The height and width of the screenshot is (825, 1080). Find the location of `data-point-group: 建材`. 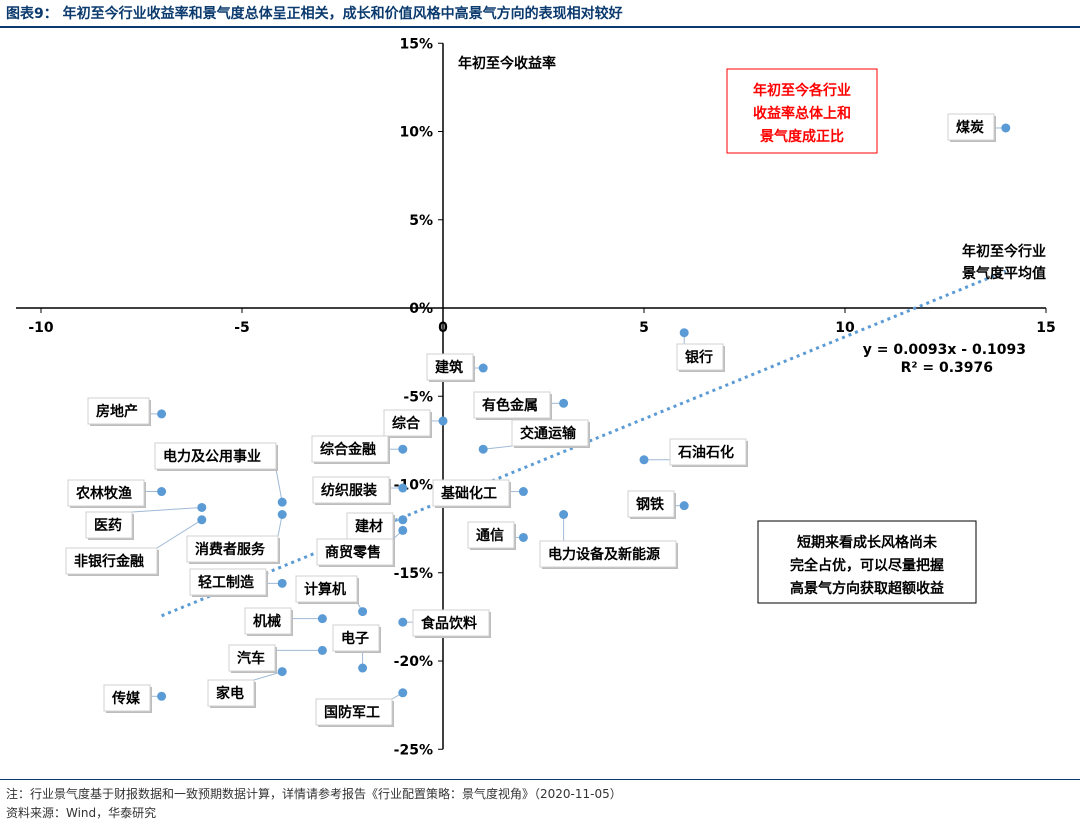

data-point-group: 建材 is located at coordinates (377, 526).